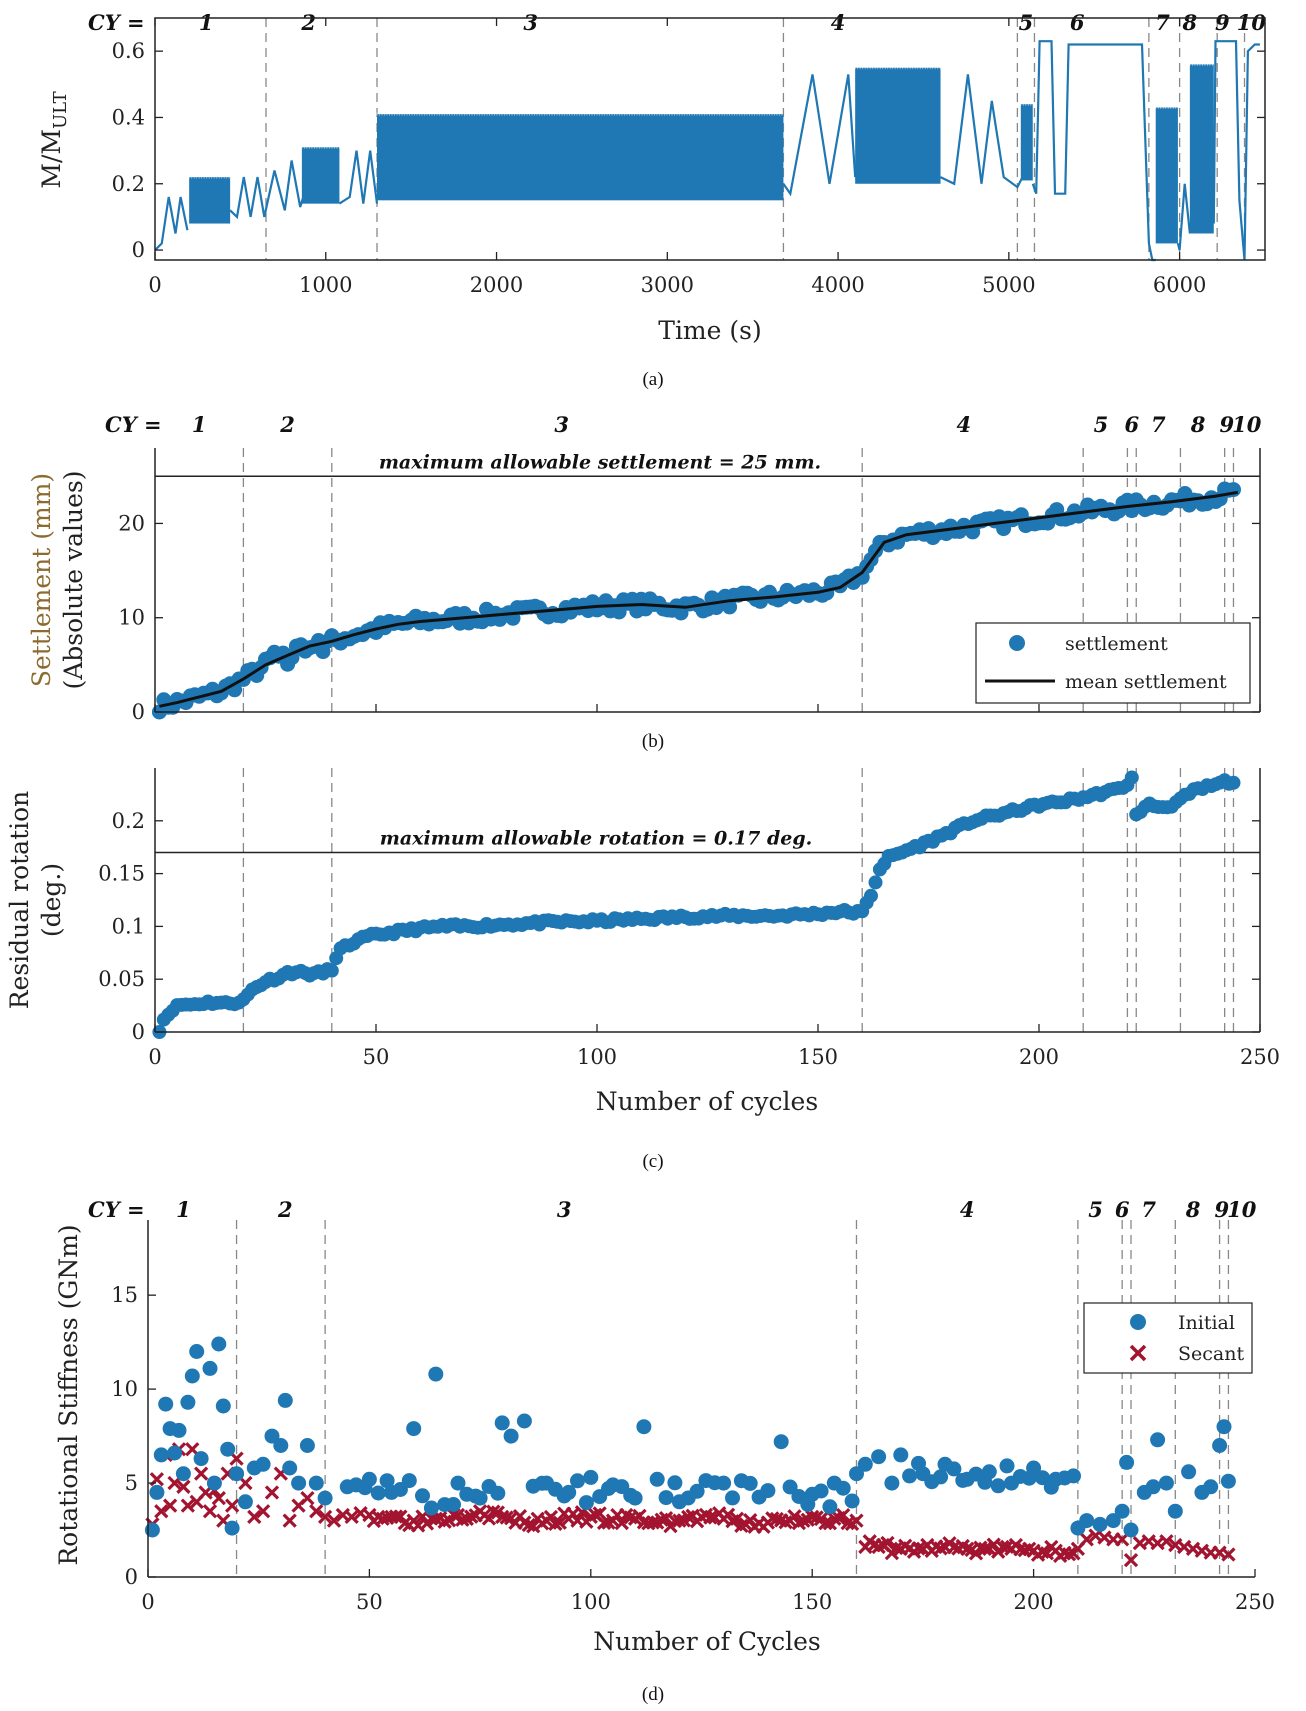  I want to click on x-tick-label: 6000, so click(1179, 285).